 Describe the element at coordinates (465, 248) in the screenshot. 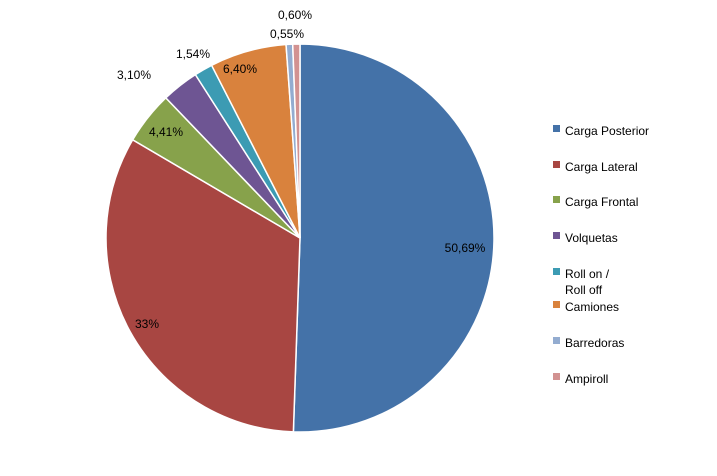

I see `data-label-carga-posterior: 50,69%` at that location.